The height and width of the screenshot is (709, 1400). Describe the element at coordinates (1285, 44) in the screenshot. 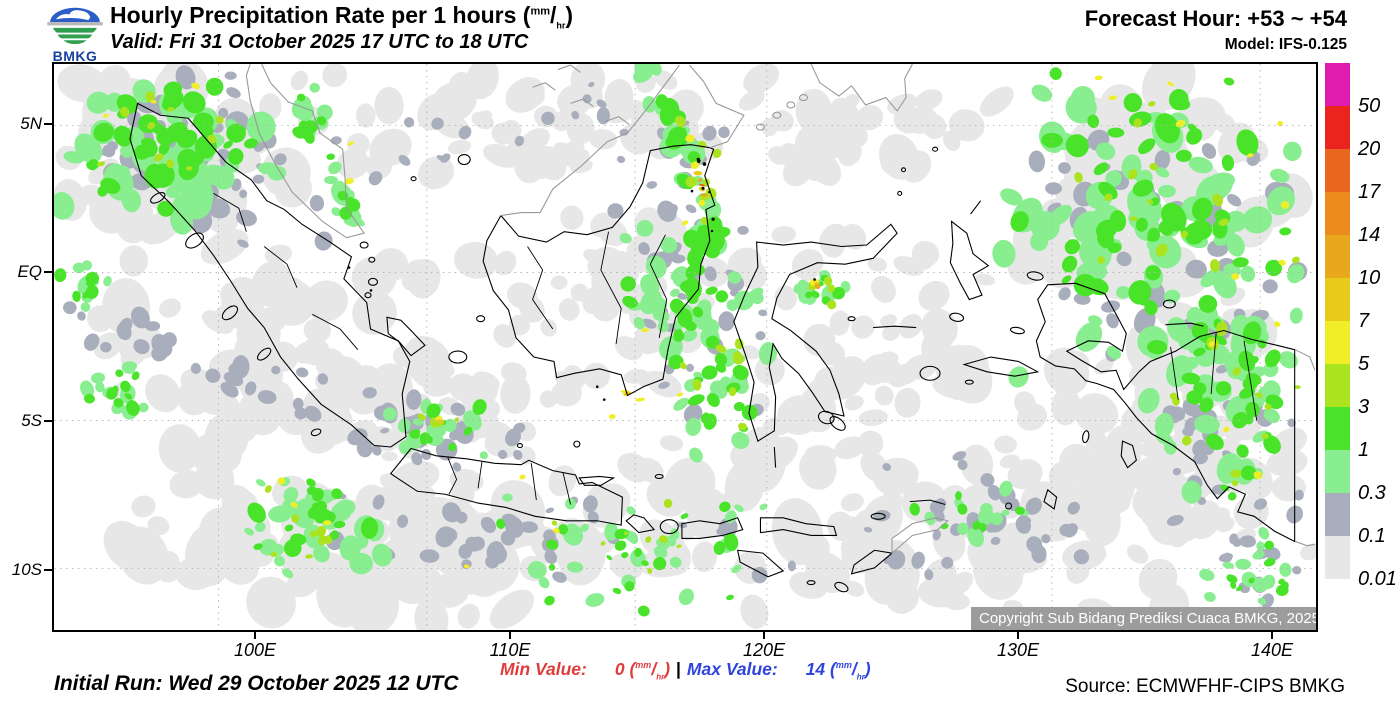

I see `model-label: Model: IFS-0.125` at that location.